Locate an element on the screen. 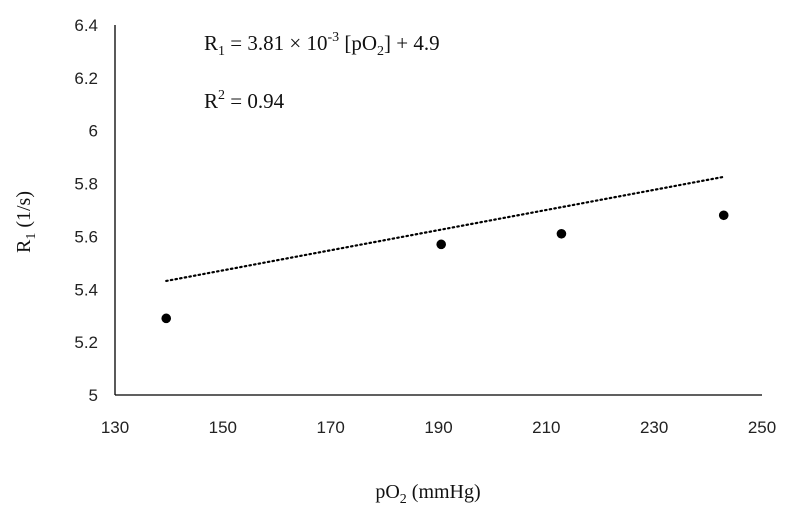  y-tick-label: 6.2 is located at coordinates (86, 78).